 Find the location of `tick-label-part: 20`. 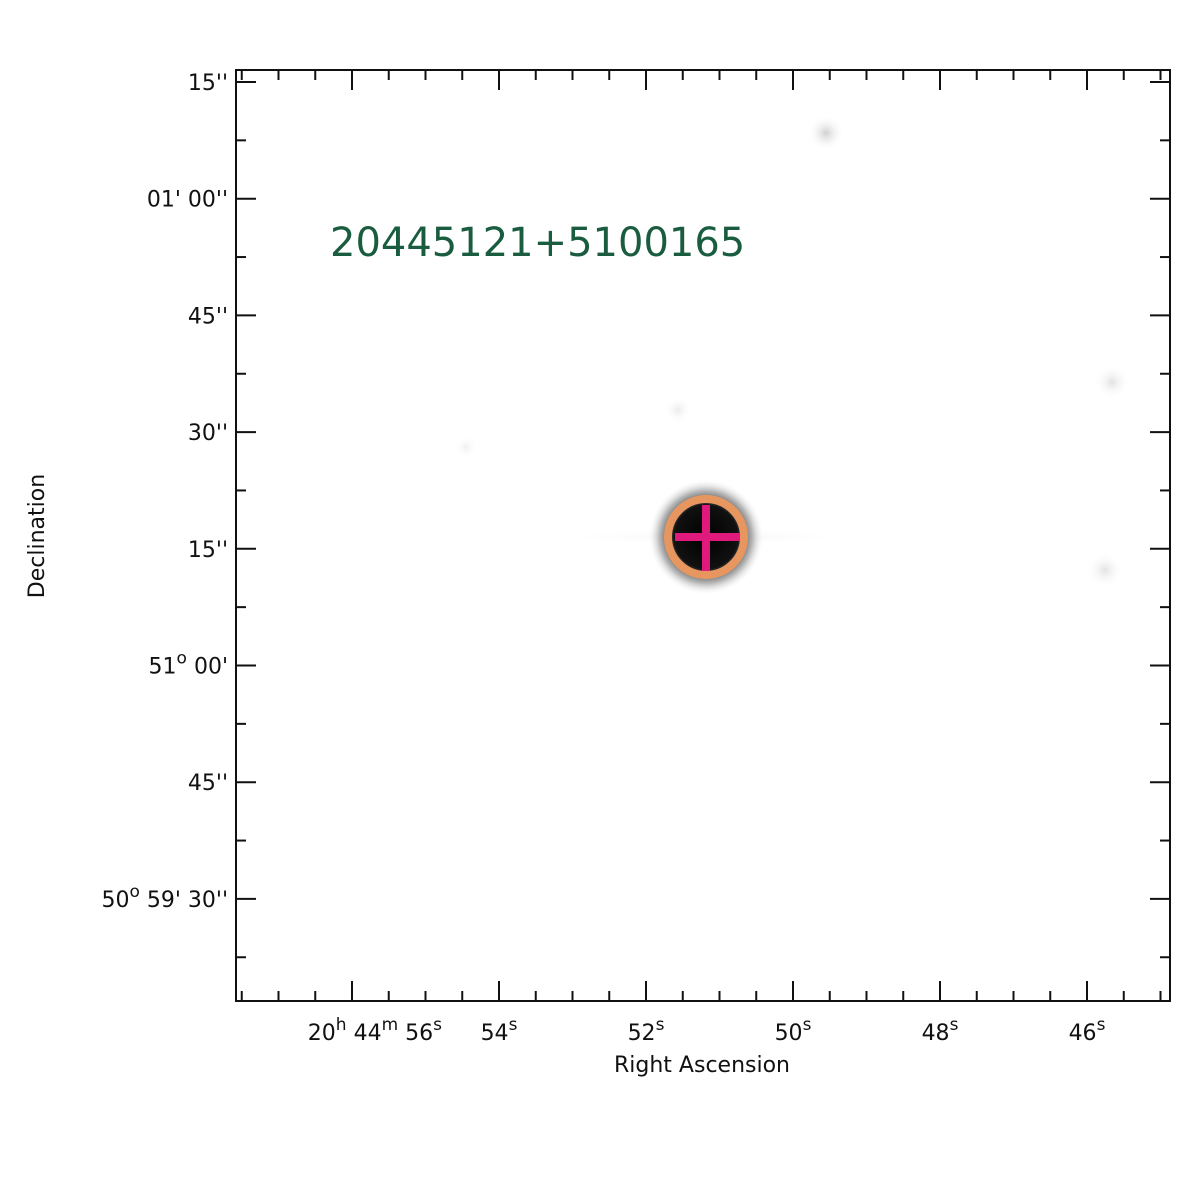

tick-label-part: 20 is located at coordinates (322, 1033).